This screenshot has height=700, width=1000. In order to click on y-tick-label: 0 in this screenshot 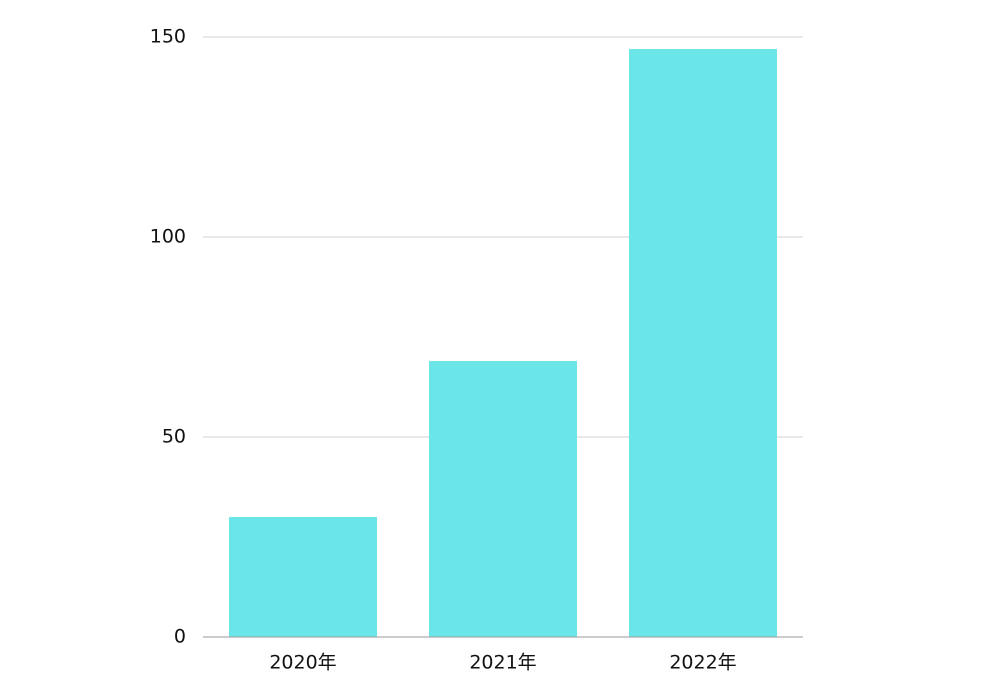, I will do `click(180, 637)`.